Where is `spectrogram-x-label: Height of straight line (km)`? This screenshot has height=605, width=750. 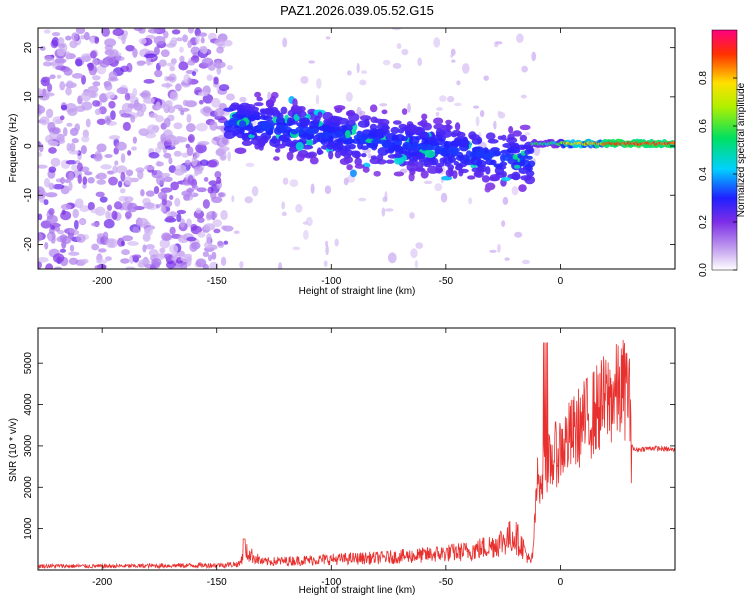 spectrogram-x-label: Height of straight line (km) is located at coordinates (357, 291).